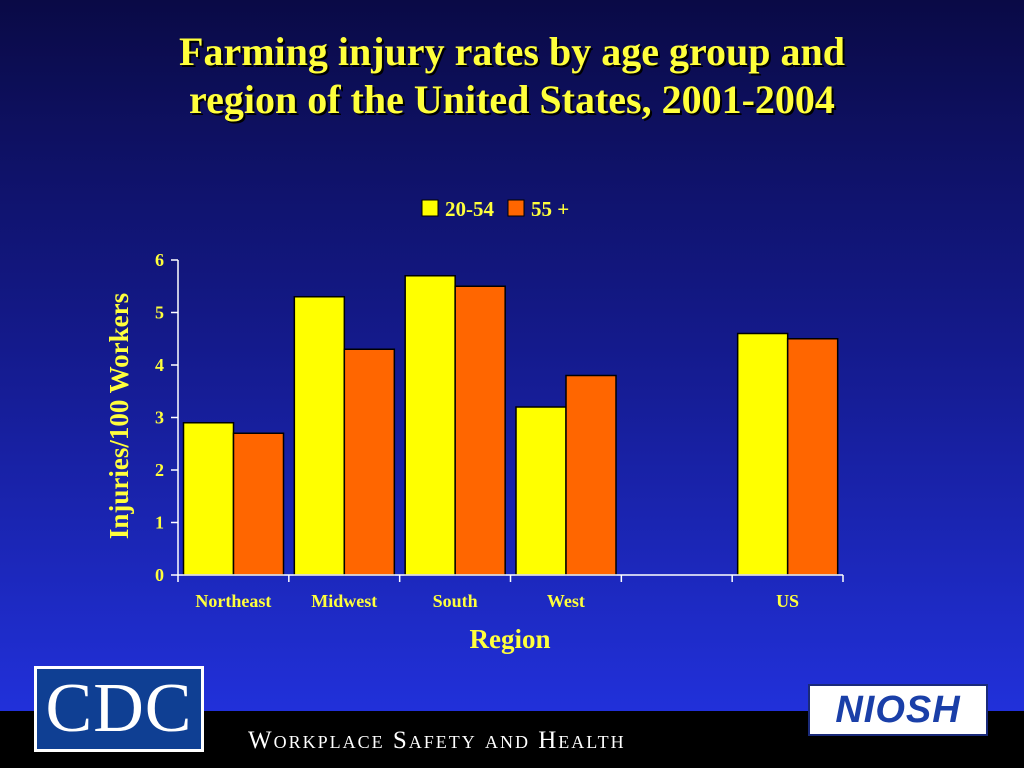 The height and width of the screenshot is (768, 1024). What do you see at coordinates (469, 209) in the screenshot?
I see `legend-label-1: 20-54` at bounding box center [469, 209].